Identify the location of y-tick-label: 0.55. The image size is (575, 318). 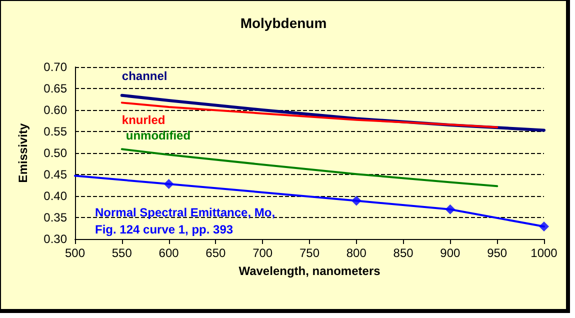
(56, 131).